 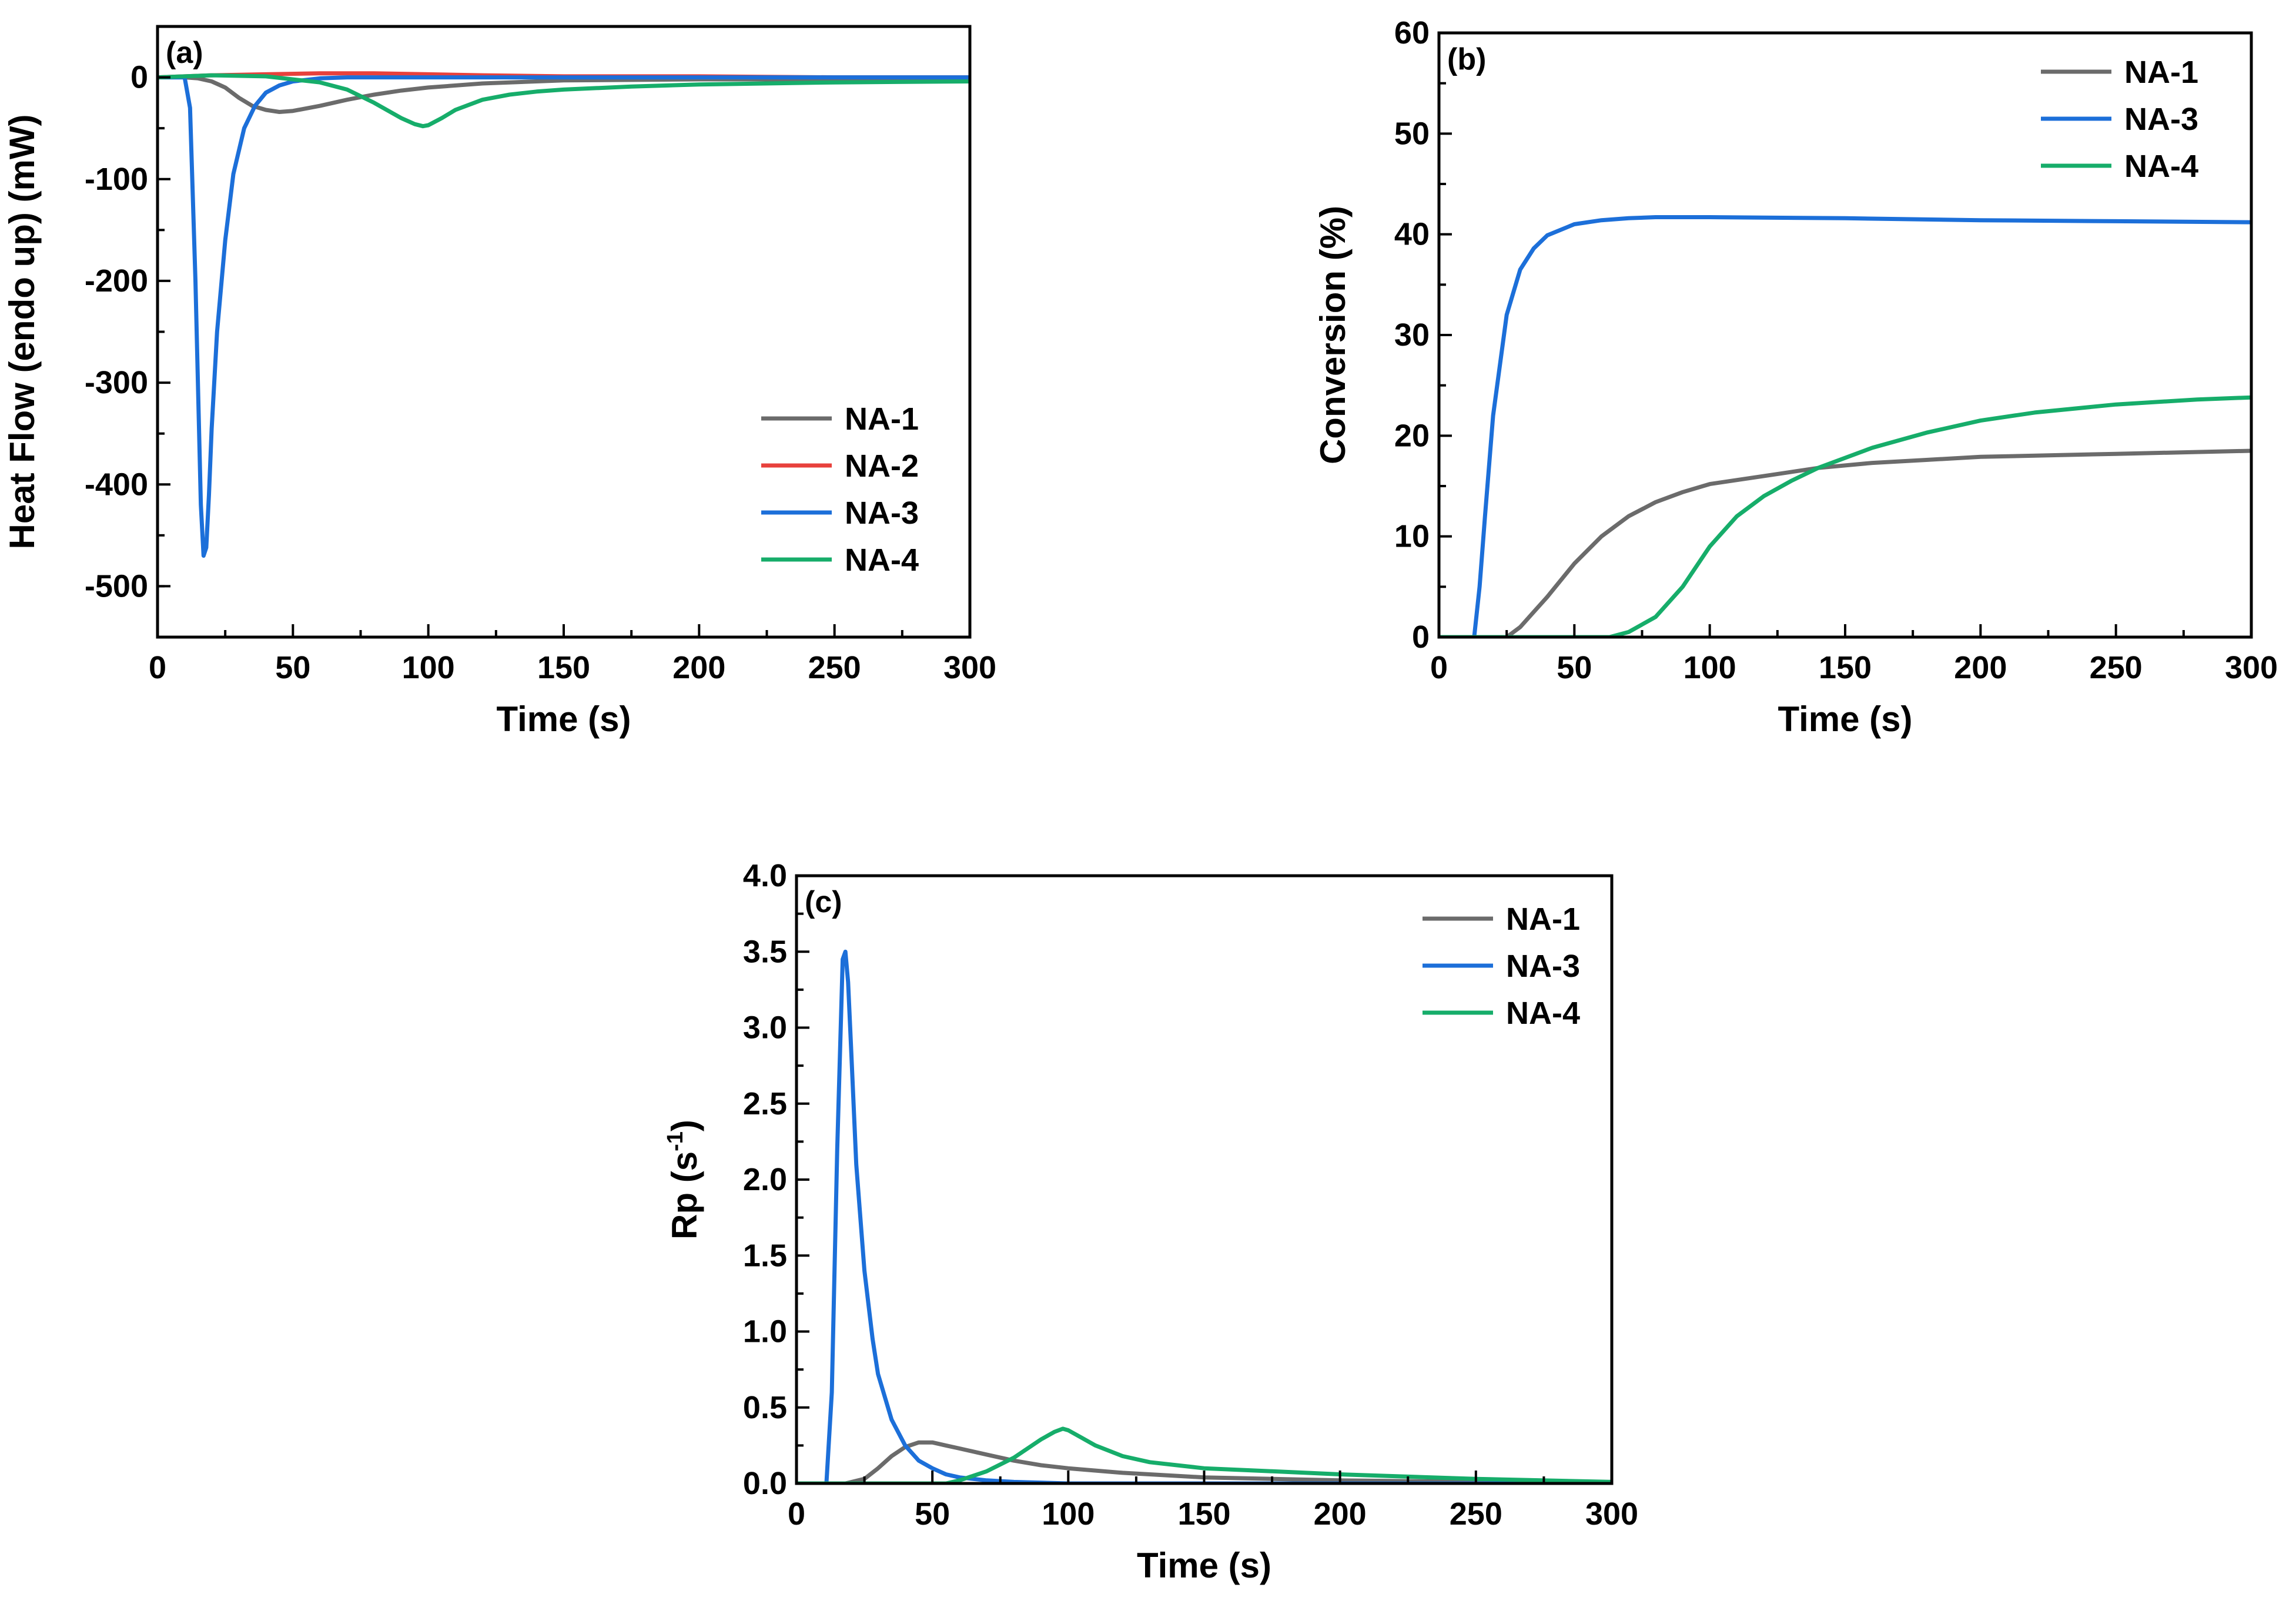 What do you see at coordinates (22, 332) in the screenshot?
I see `y-axis-title: Heat Flow (endo up) (mW)` at bounding box center [22, 332].